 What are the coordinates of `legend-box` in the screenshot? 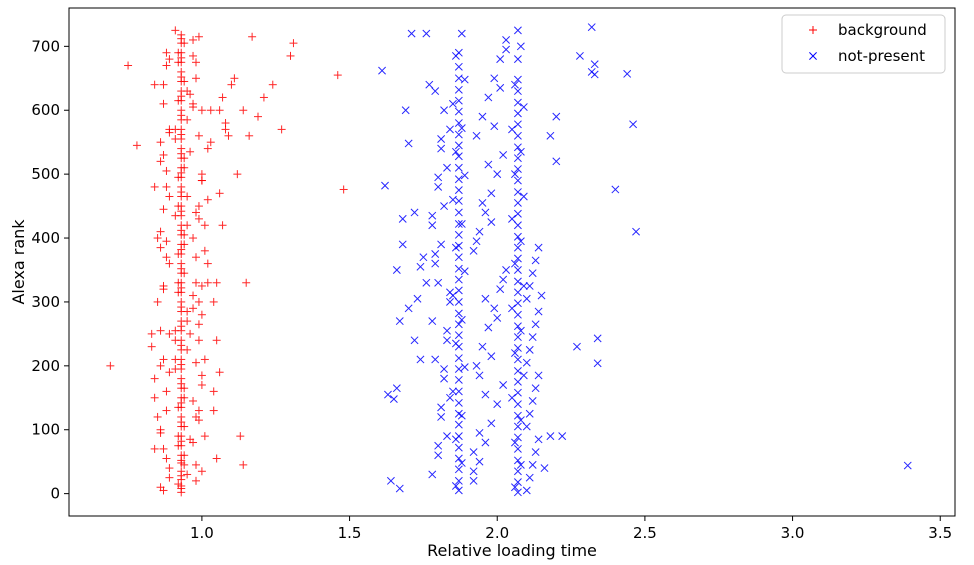 It's located at (863, 44).